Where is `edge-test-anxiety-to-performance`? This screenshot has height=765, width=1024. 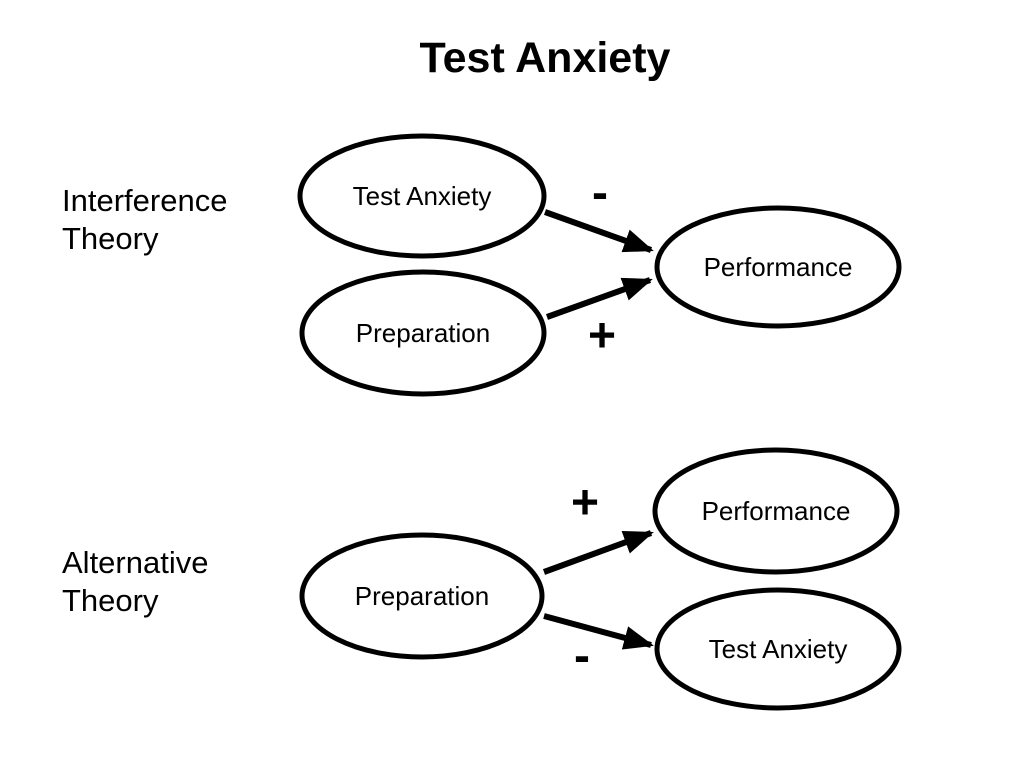
edge-test-anxiety-to-performance is located at coordinates (598, 231).